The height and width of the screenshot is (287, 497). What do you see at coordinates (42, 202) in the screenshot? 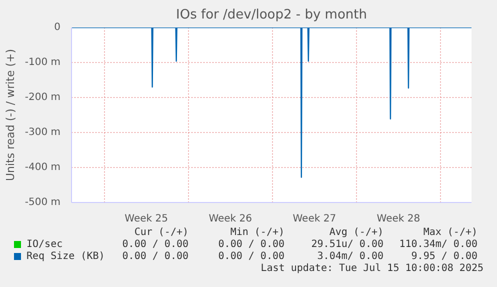
I see `y-tick-label: -500 m` at bounding box center [42, 202].